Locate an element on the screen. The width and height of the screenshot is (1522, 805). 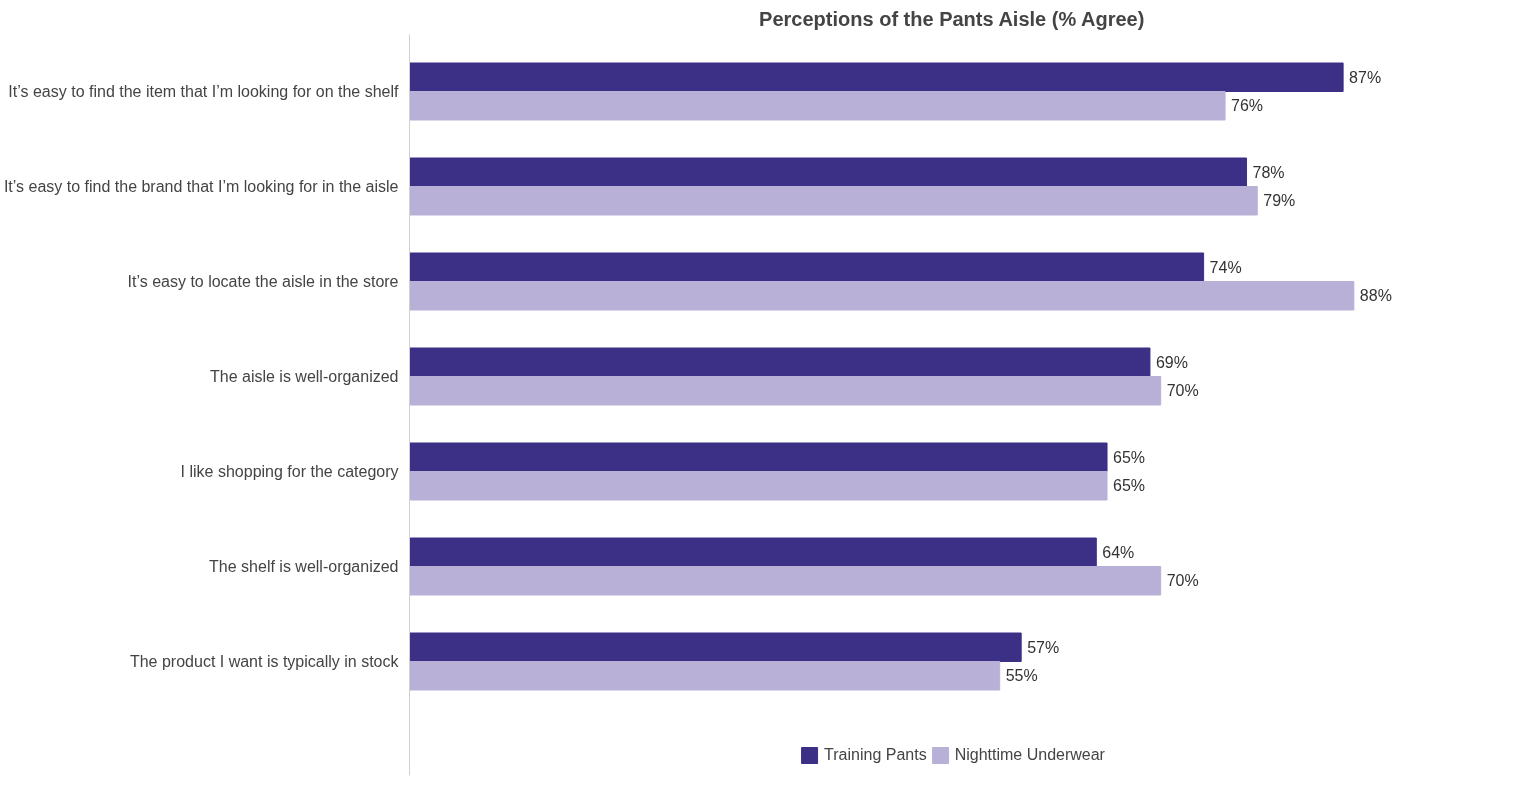
data-label: 55% is located at coordinates (1021, 676).